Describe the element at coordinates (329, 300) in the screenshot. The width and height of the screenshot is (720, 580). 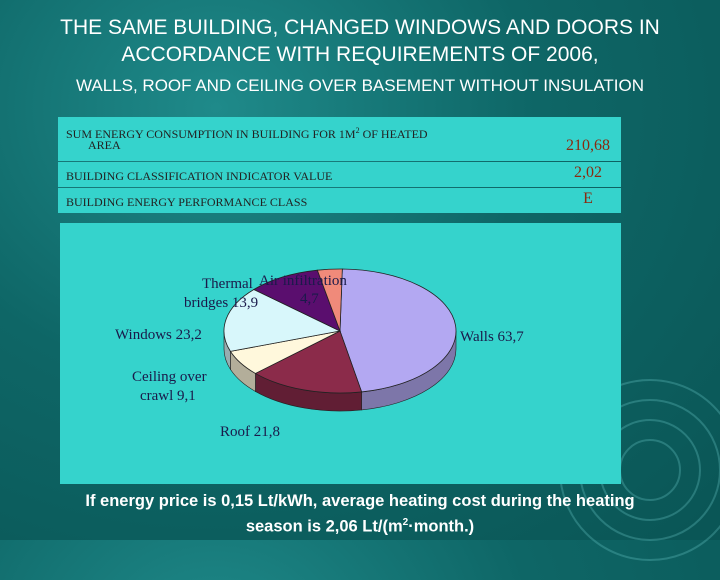
I see `pie-slice-air-infiltration` at that location.